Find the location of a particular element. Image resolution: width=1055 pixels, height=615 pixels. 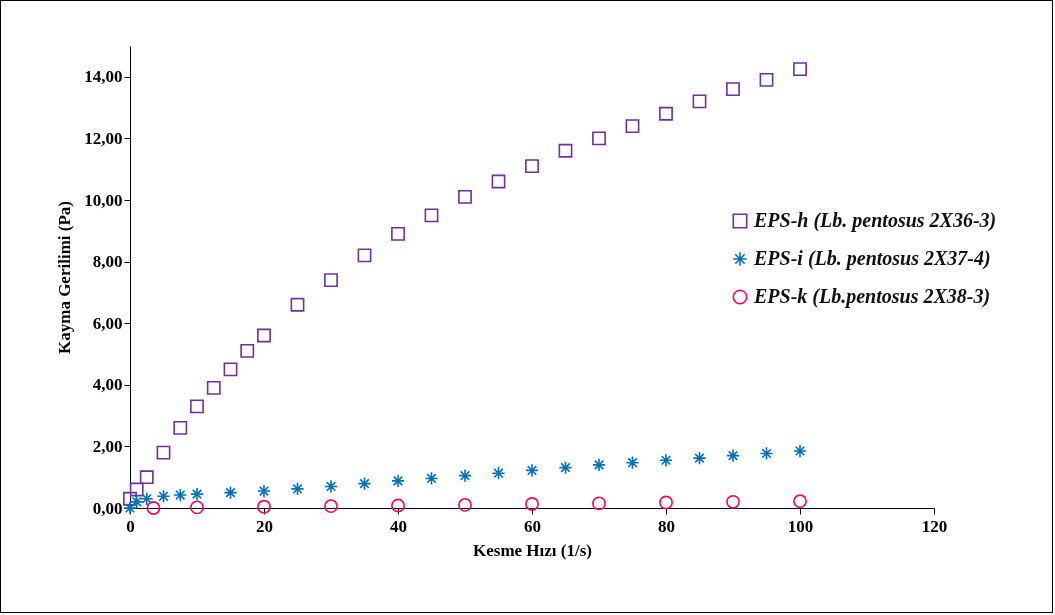

x-tick-label: 120 is located at coordinates (934, 526).